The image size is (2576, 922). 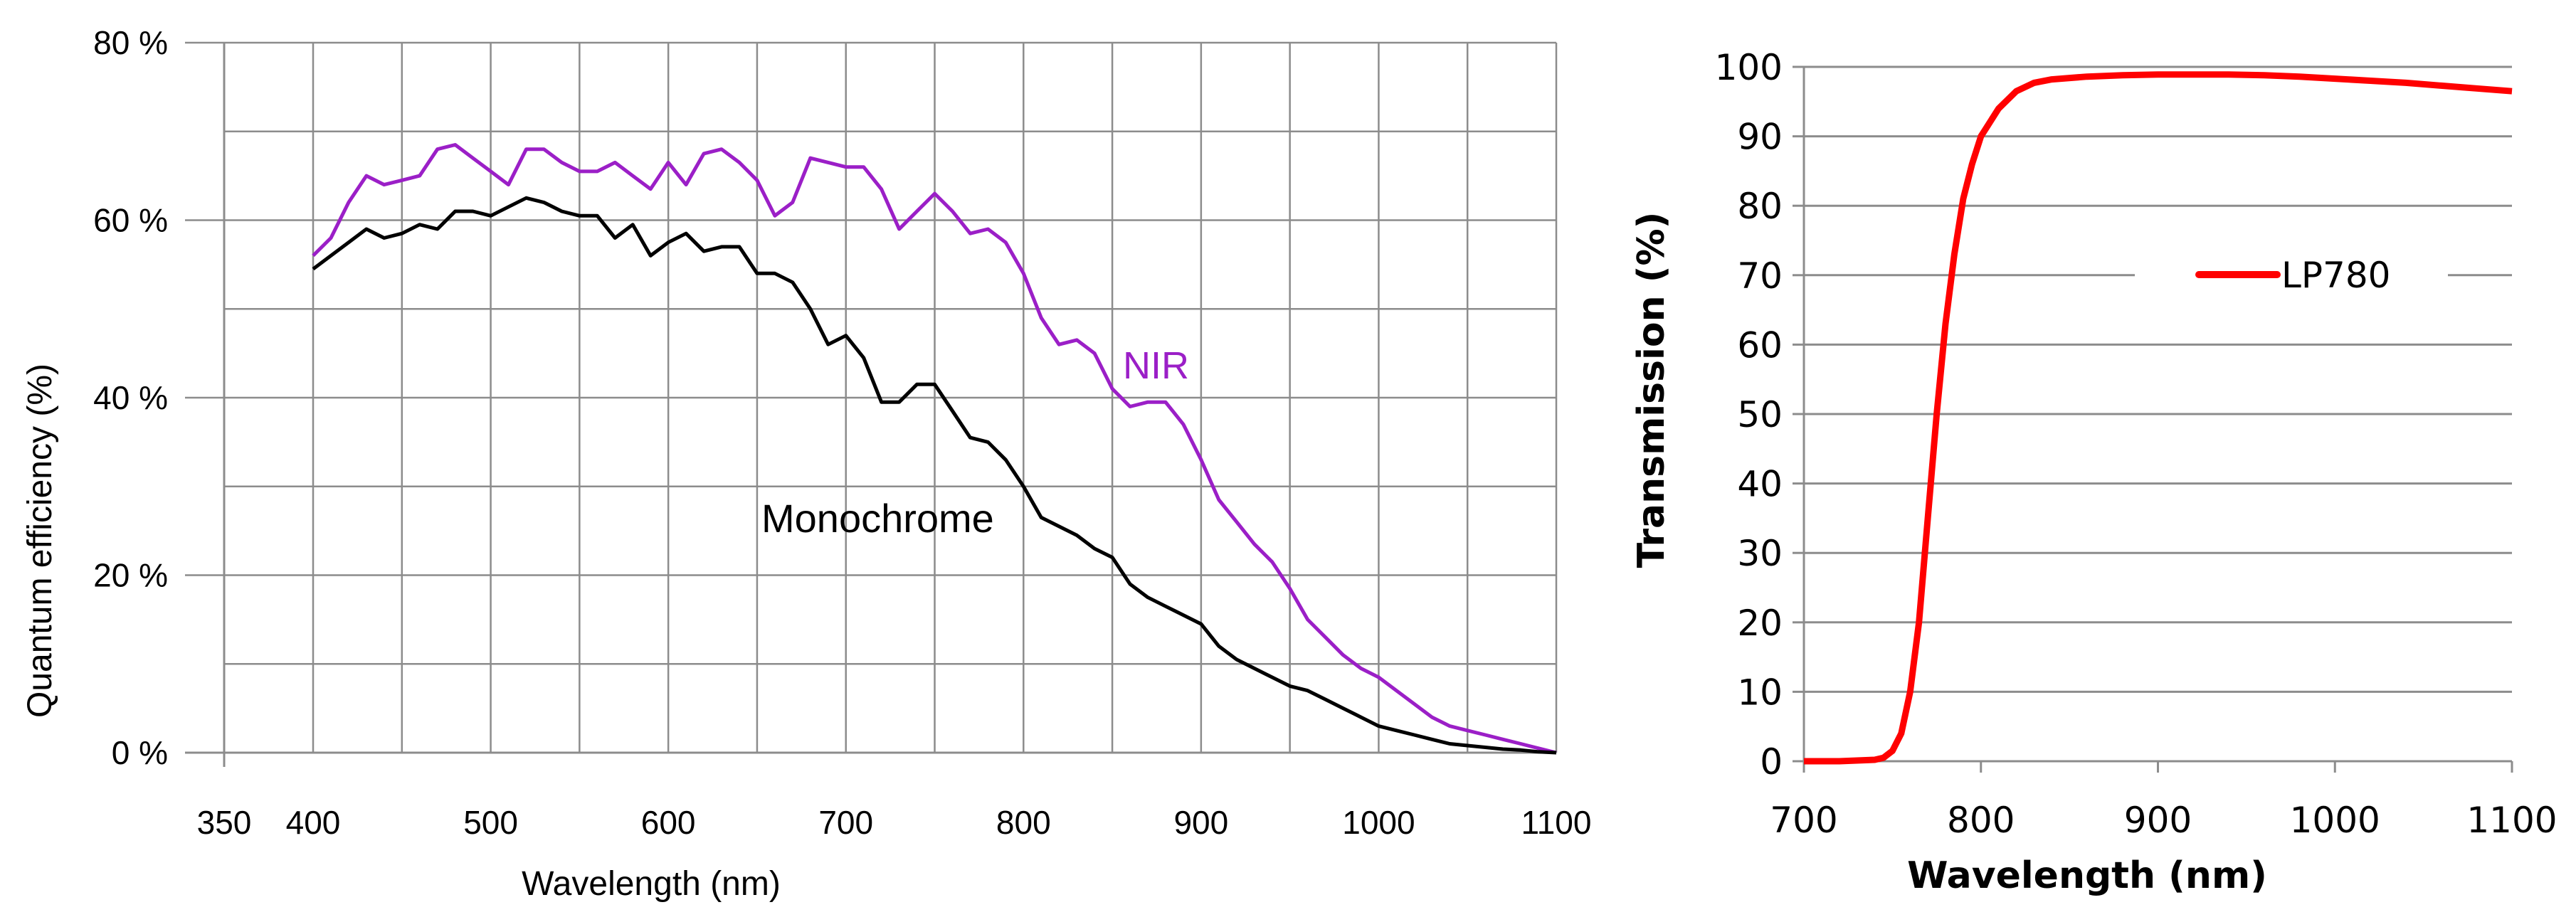 I want to click on nir-series-label: NIR, so click(x=1156, y=366).